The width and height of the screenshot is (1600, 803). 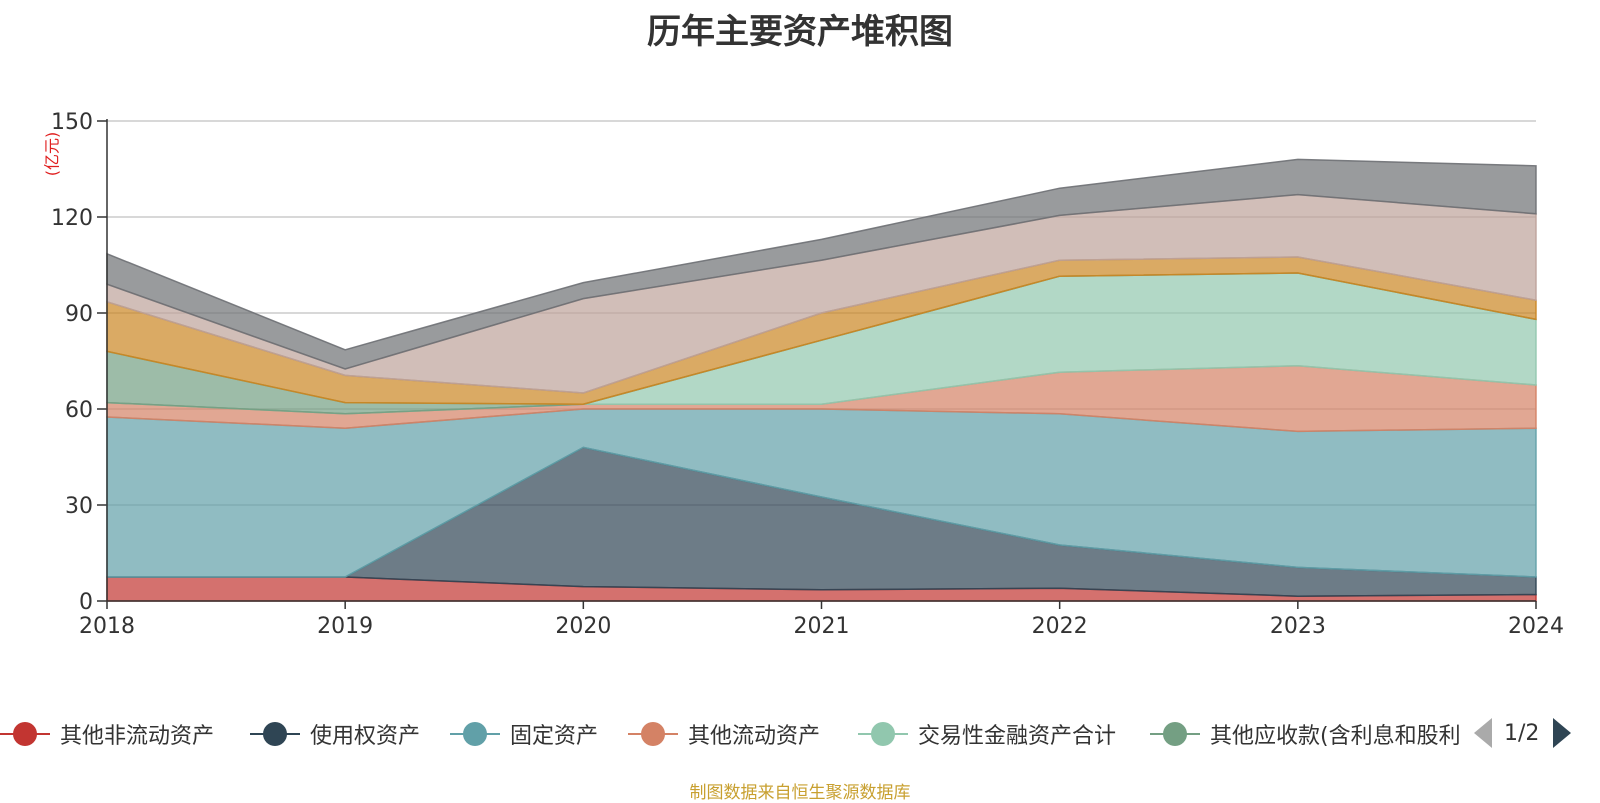 What do you see at coordinates (1335, 736) in the screenshot?
I see `legend-label: 其他应收款(含利息和股利` at bounding box center [1335, 736].